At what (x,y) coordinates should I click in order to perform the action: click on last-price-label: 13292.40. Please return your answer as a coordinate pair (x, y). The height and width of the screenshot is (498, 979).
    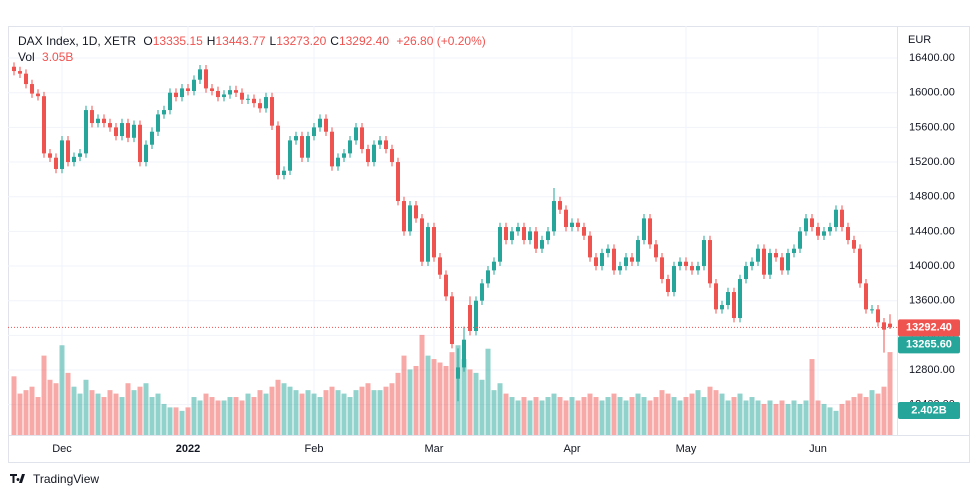
    Looking at the image, I should click on (929, 328).